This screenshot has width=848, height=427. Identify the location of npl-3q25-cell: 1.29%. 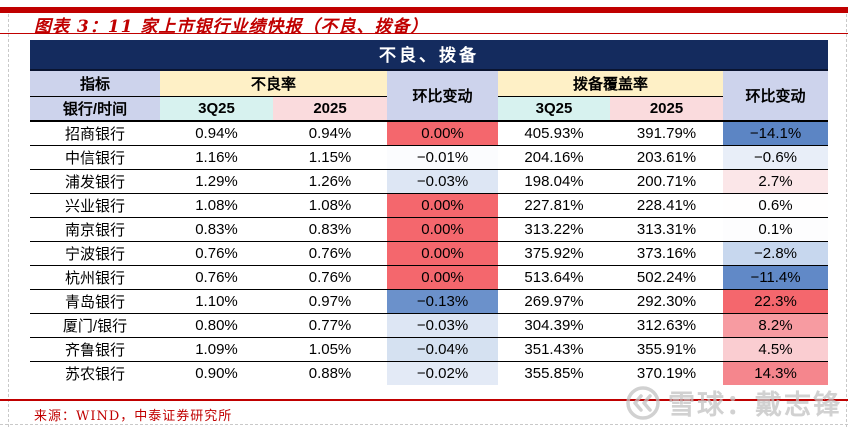
(216, 181).